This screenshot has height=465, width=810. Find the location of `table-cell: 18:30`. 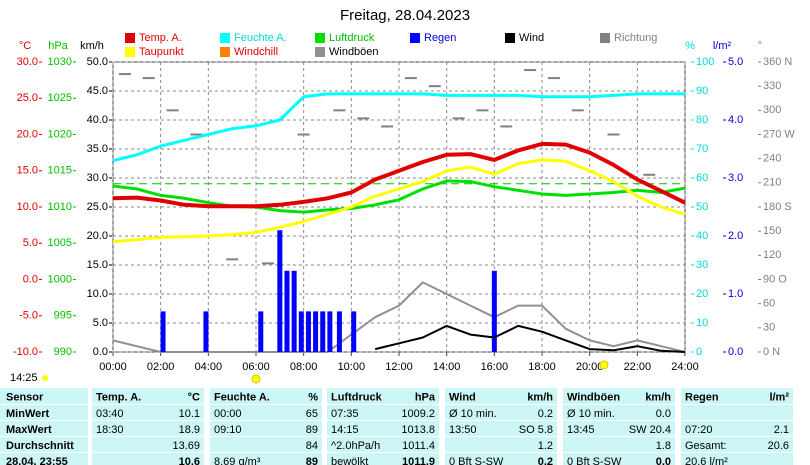

table-cell: 18:30 is located at coordinates (110, 430).